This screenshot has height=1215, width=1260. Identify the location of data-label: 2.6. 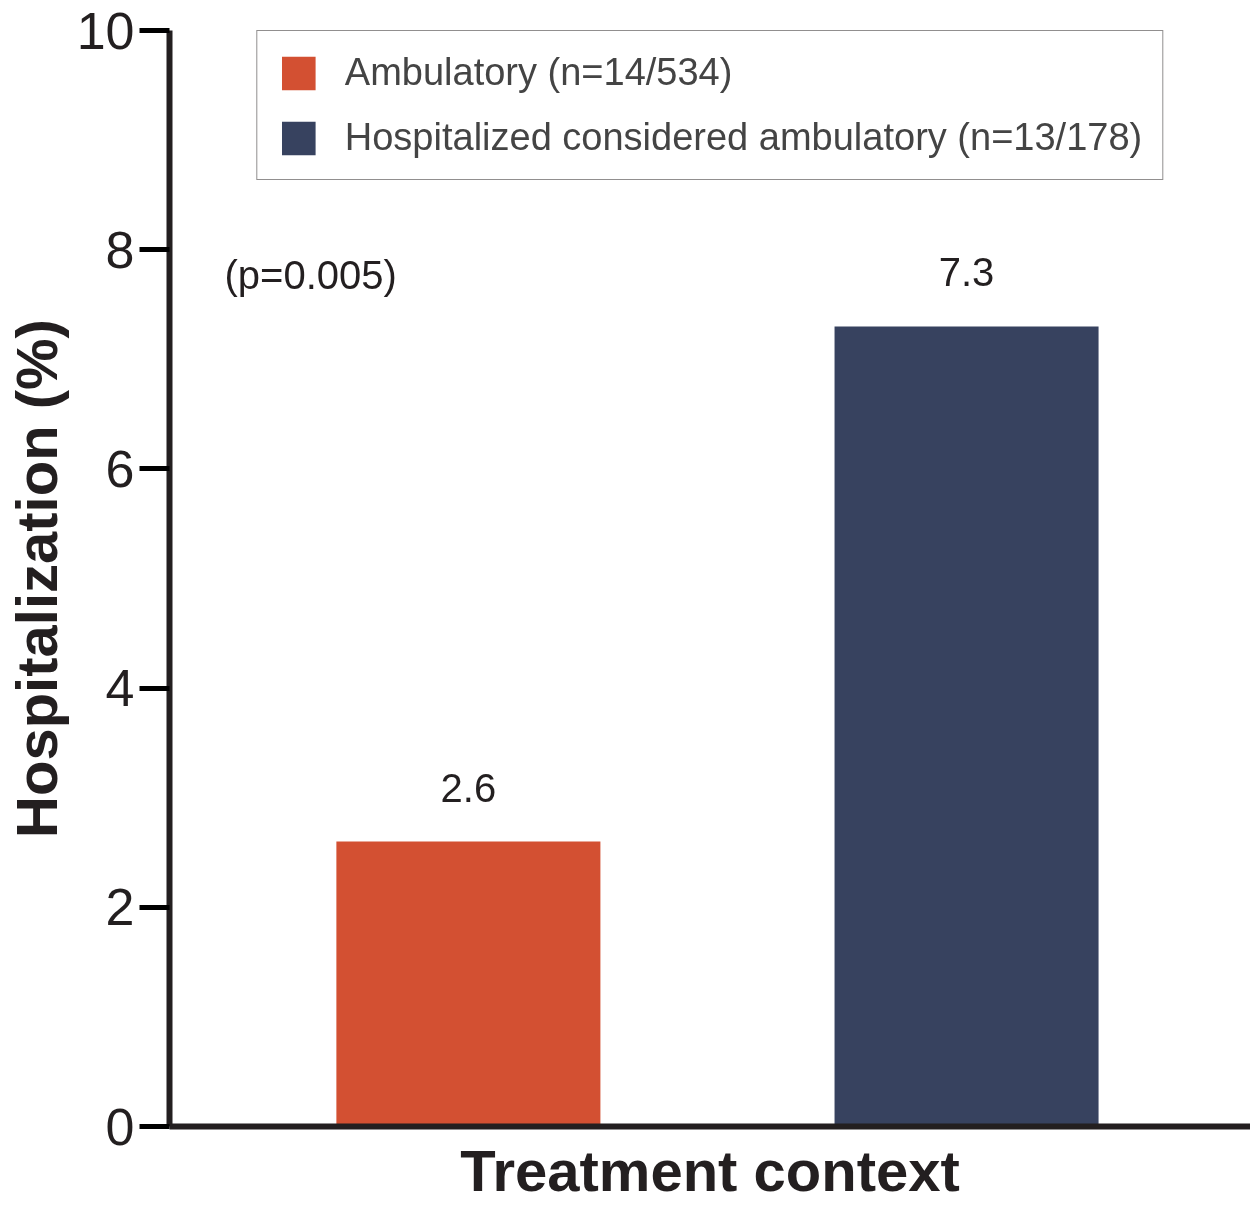
(468, 787).